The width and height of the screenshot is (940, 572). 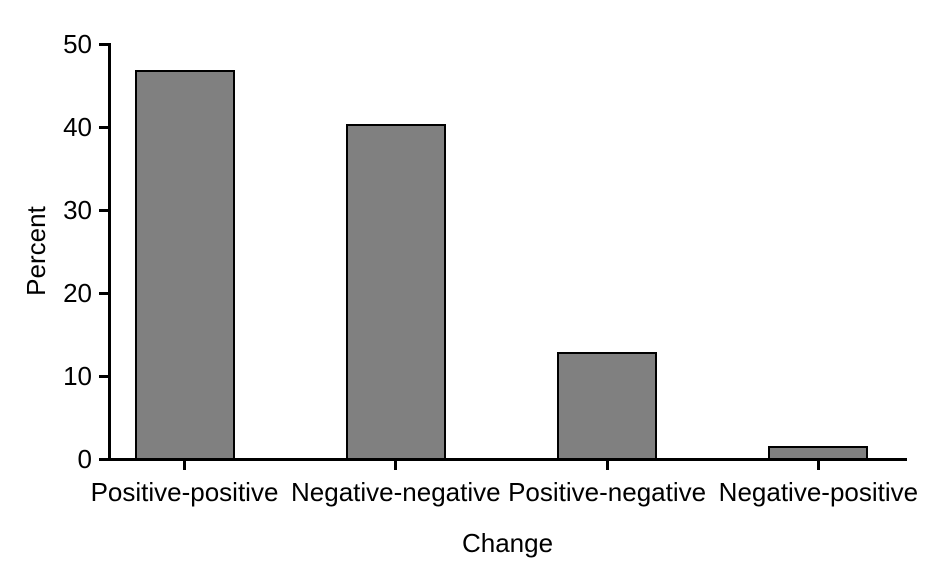 I want to click on x-axis-tick-label: Negative-positive, so click(x=818, y=492).